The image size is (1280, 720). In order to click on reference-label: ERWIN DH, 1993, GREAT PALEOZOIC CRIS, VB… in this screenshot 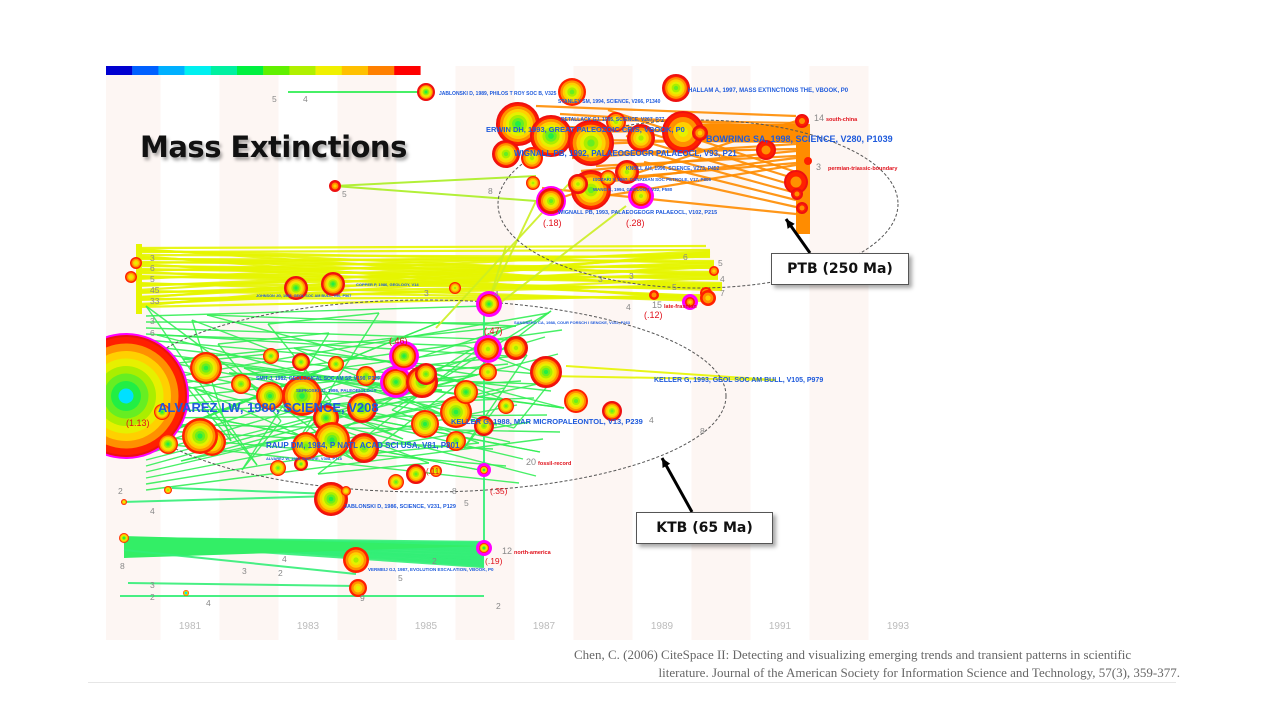, I will do `click(585, 129)`.